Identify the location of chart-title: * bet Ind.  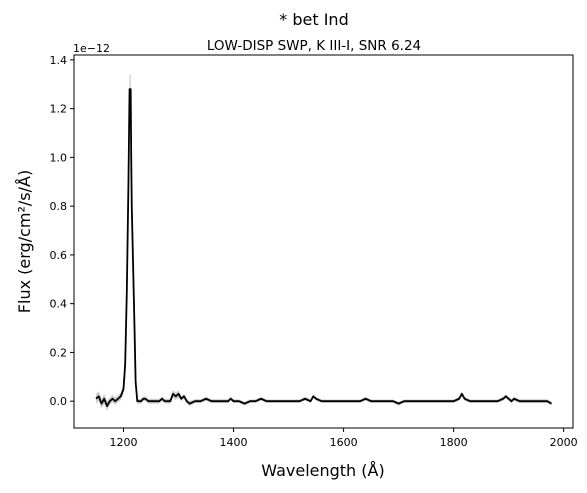
(313, 19).